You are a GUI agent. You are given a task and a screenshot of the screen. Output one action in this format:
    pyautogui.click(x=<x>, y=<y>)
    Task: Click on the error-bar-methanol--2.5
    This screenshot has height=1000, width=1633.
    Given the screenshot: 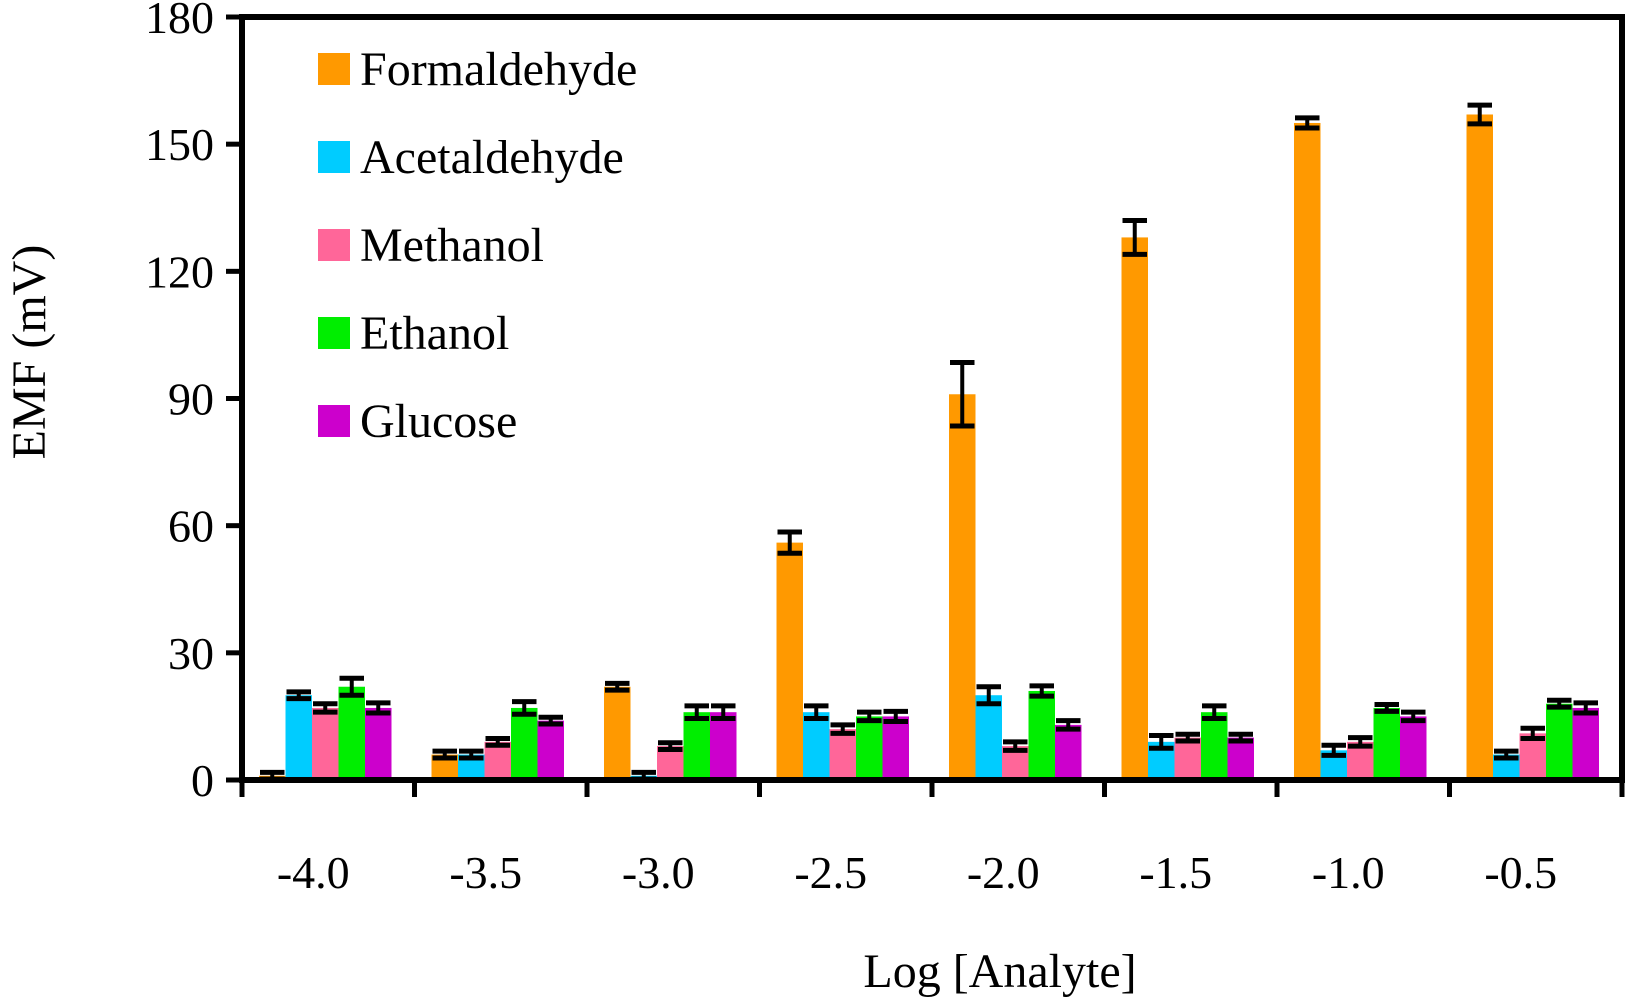 What is the action you would take?
    pyautogui.click(x=842, y=729)
    